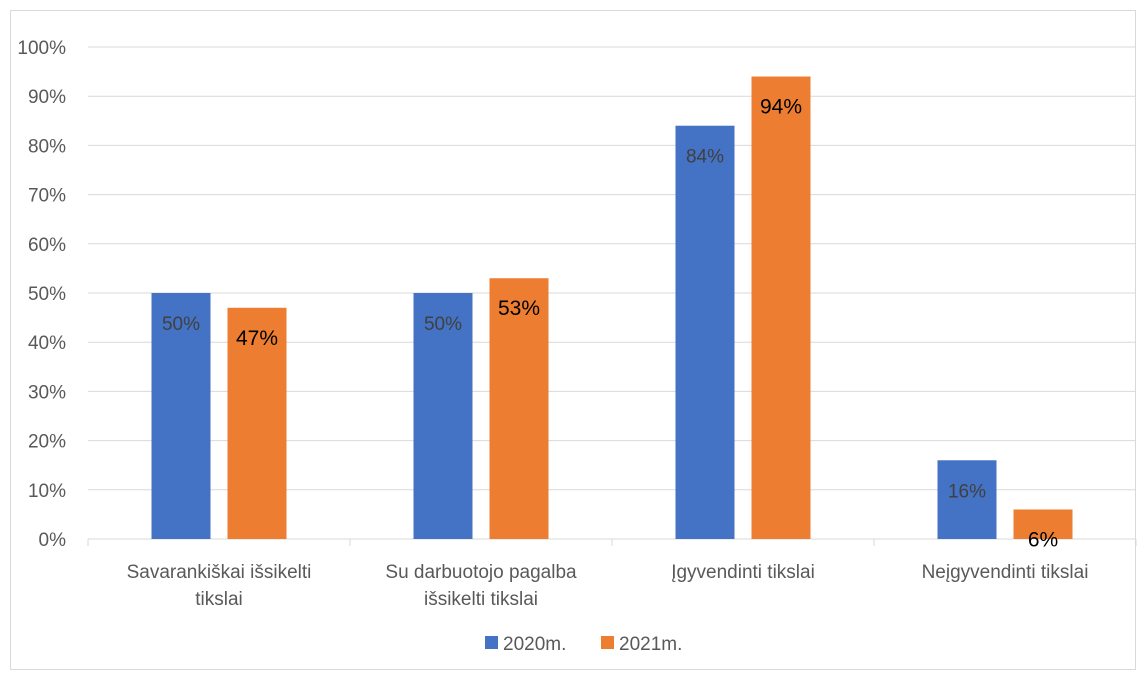 The width and height of the screenshot is (1147, 677). I want to click on data-label: 16%, so click(967, 491).